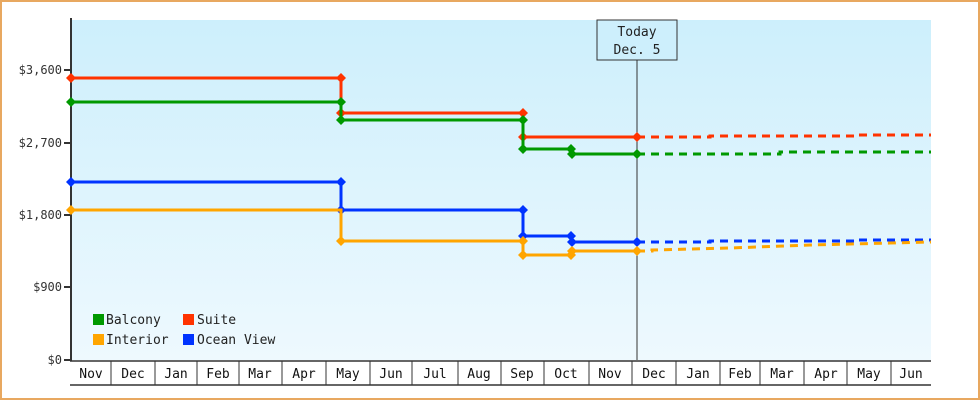 The height and width of the screenshot is (400, 980). I want to click on legend-item-balcony: Balcony, so click(127, 320).